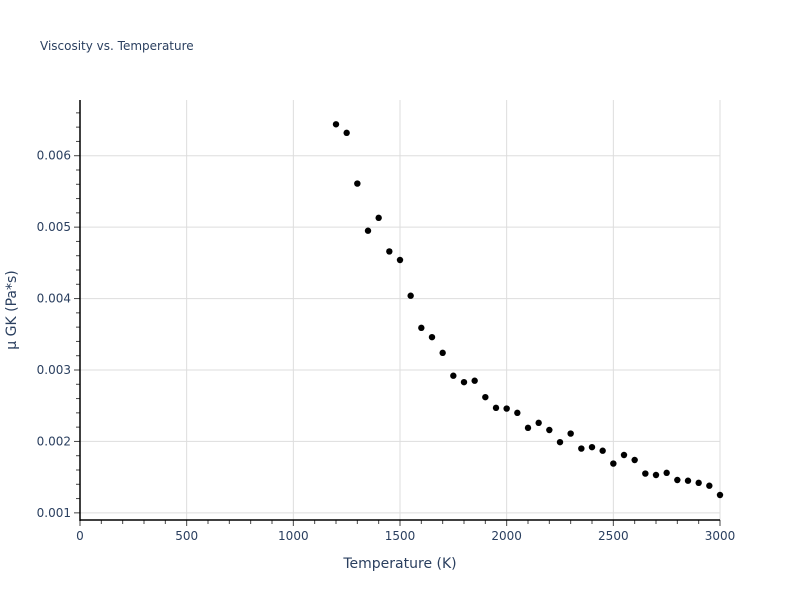  I want to click on y-tick-label: 0.006, so click(54, 156).